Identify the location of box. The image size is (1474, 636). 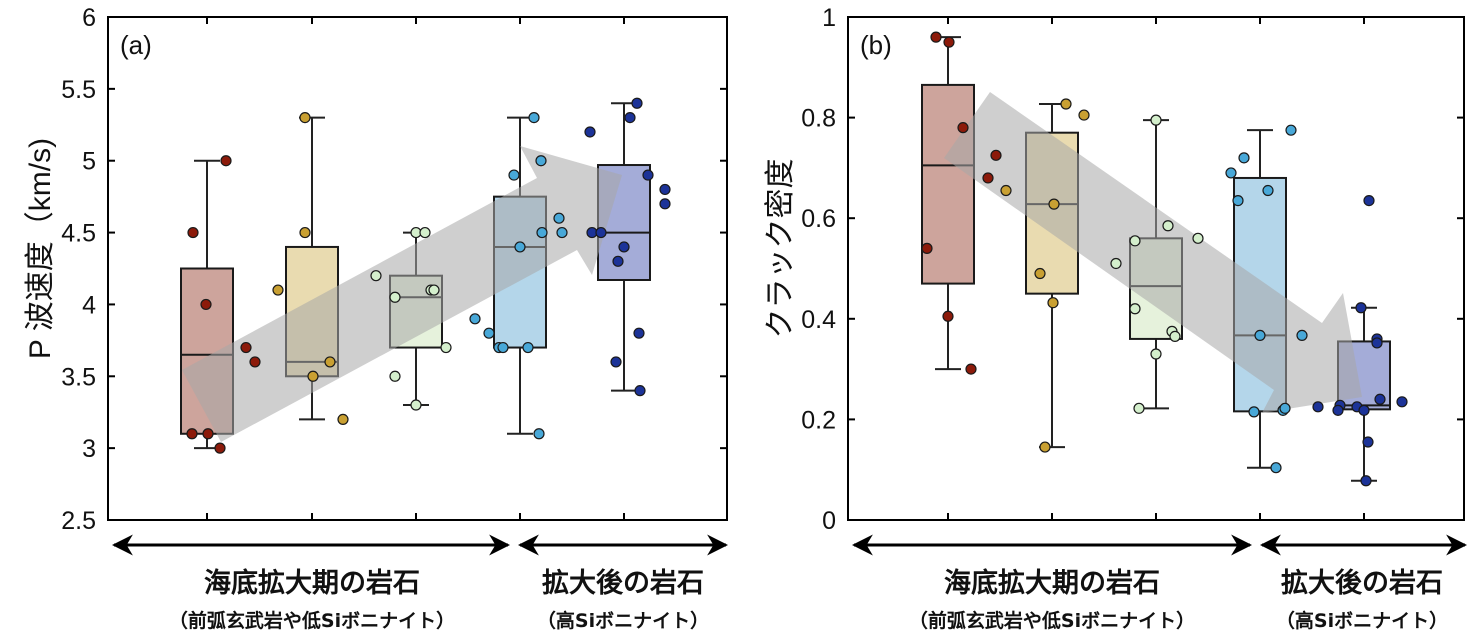
(948, 184).